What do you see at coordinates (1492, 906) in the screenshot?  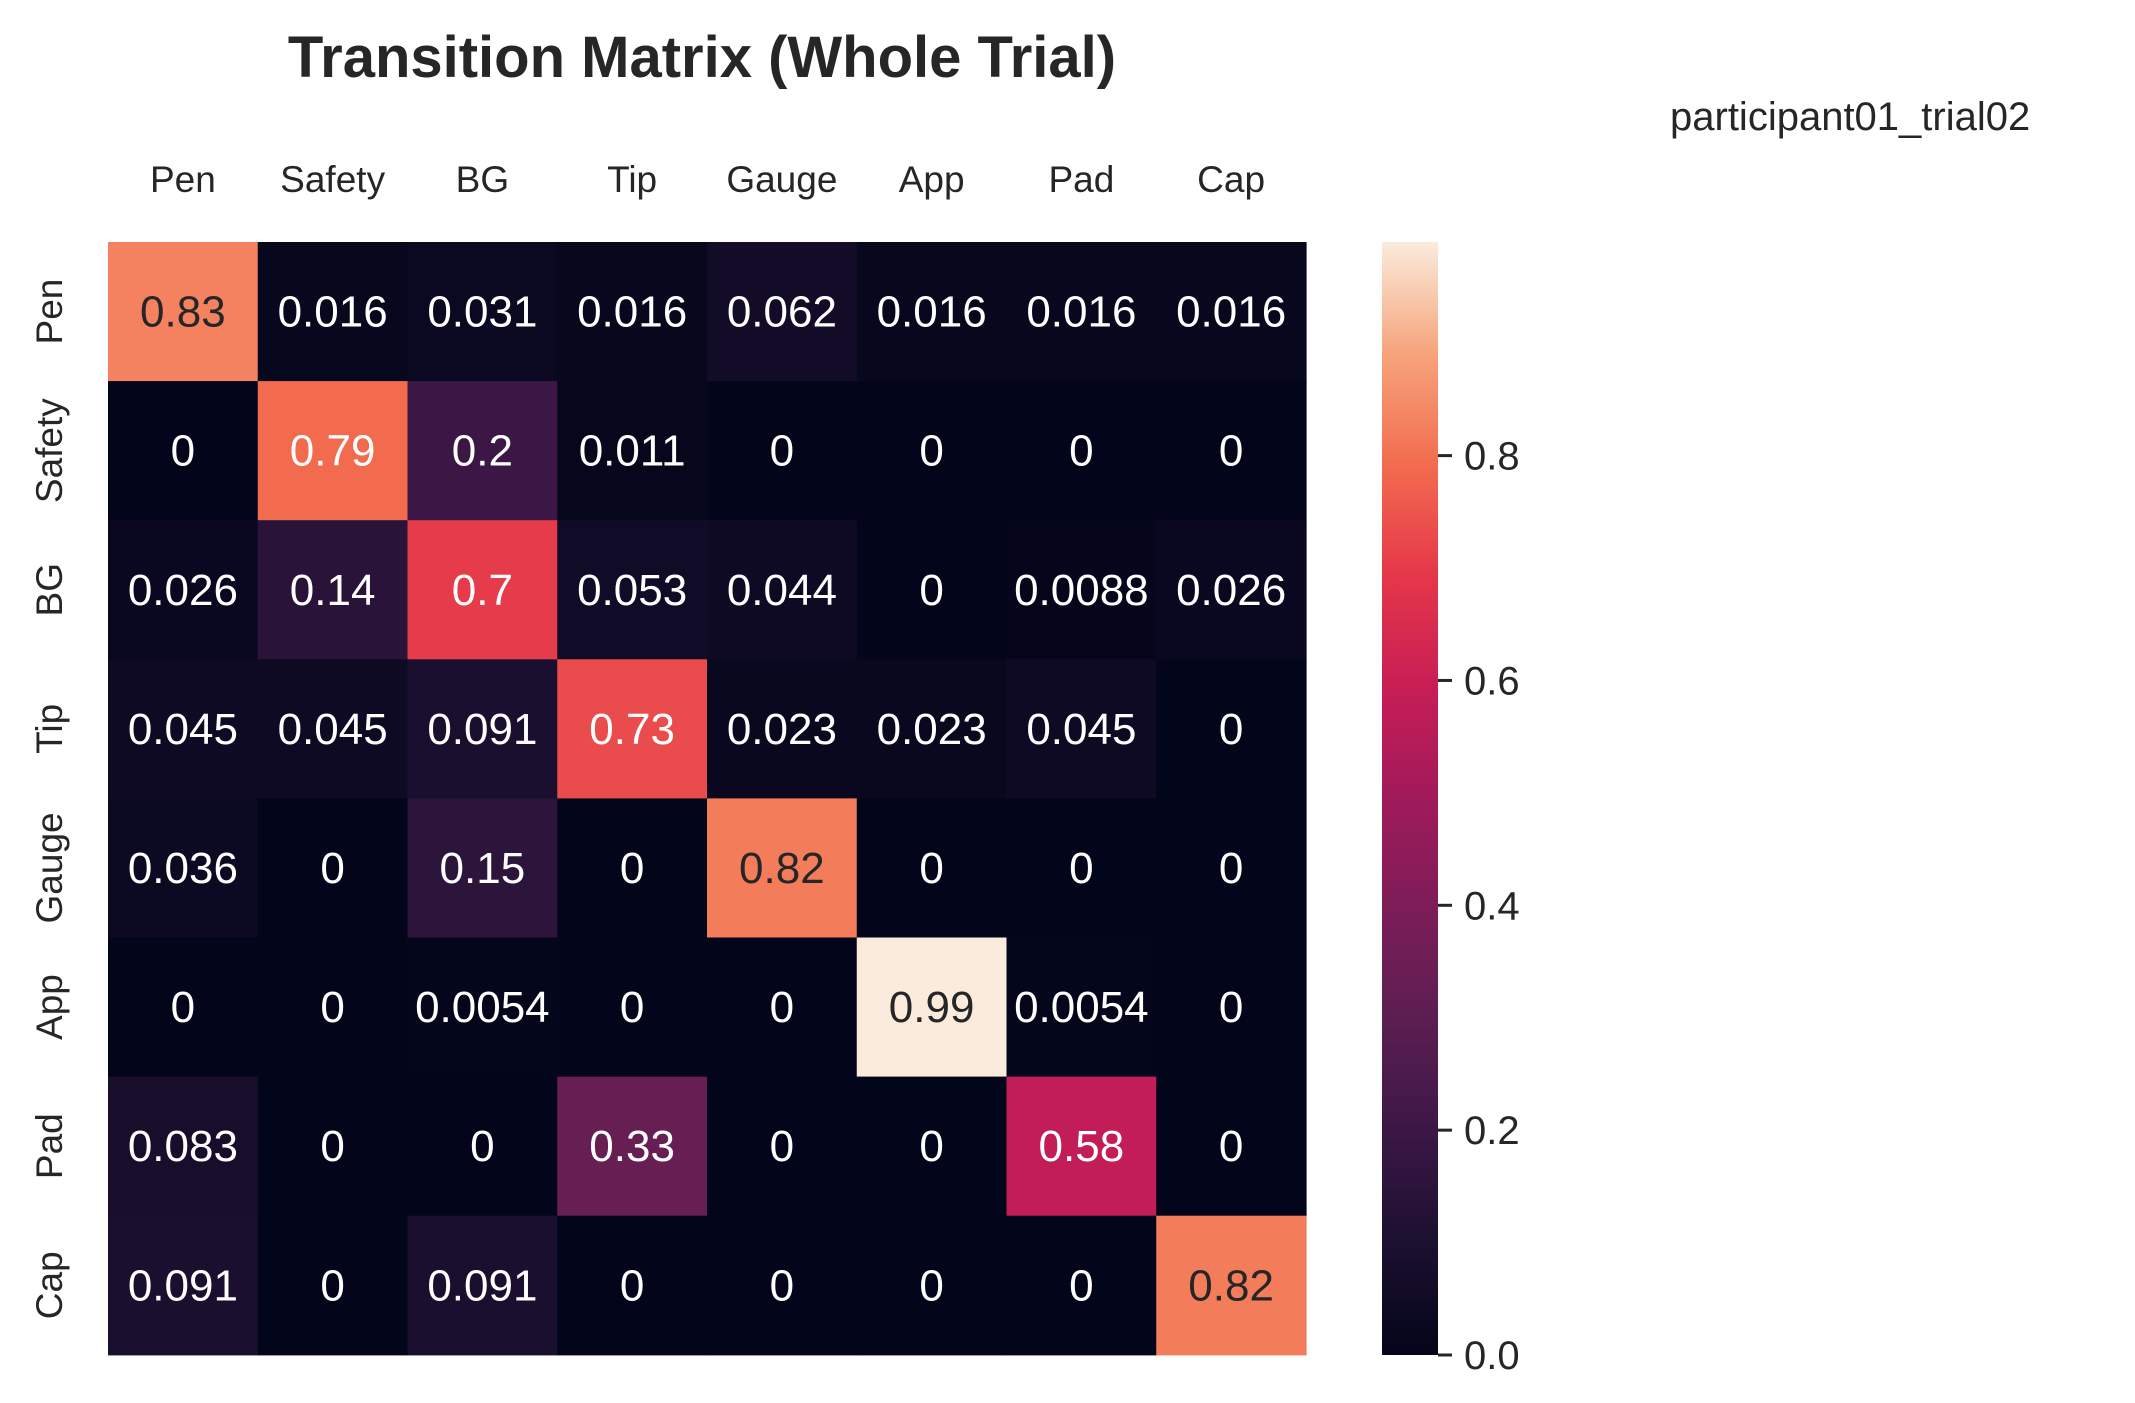 I see `colorbar-tick-label: 0.4` at bounding box center [1492, 906].